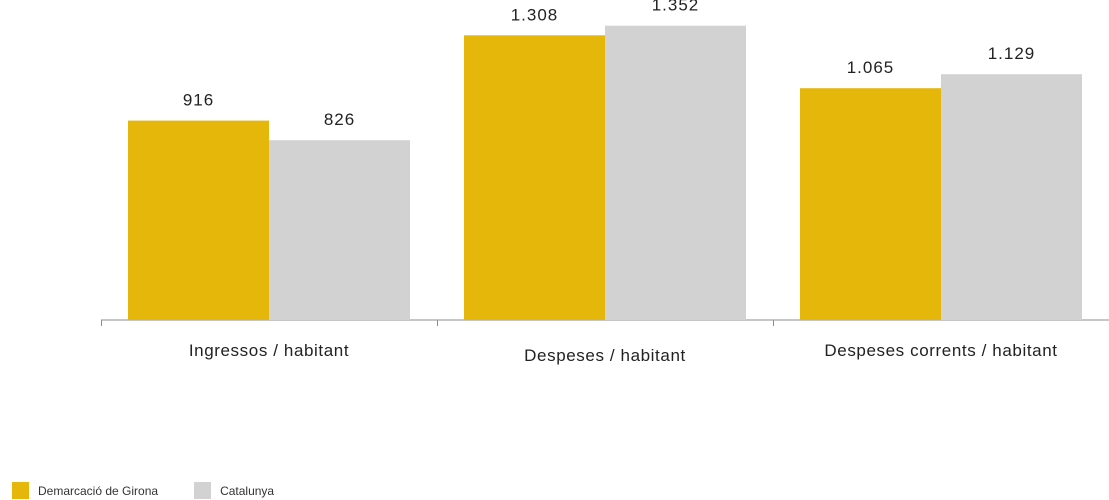  Describe the element at coordinates (940, 350) in the screenshot. I see `category-label-3: Despeses corrents / habitant` at that location.